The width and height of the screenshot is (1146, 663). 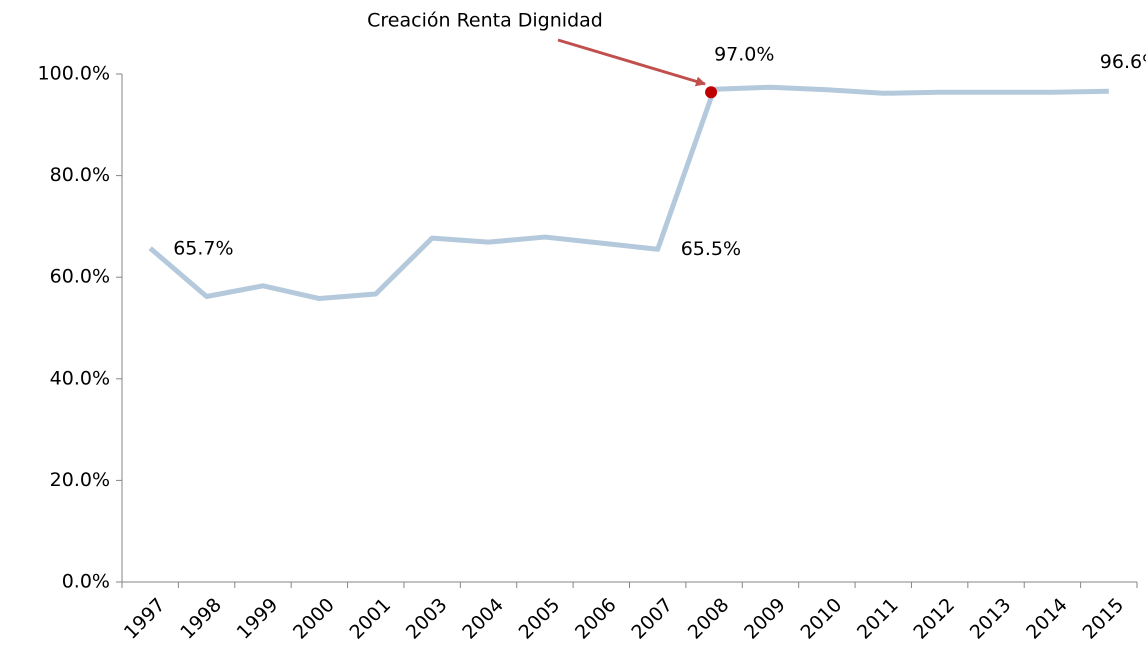 What do you see at coordinates (485, 21) in the screenshot?
I see `annotation: Creación Renta Dignidad` at bounding box center [485, 21].